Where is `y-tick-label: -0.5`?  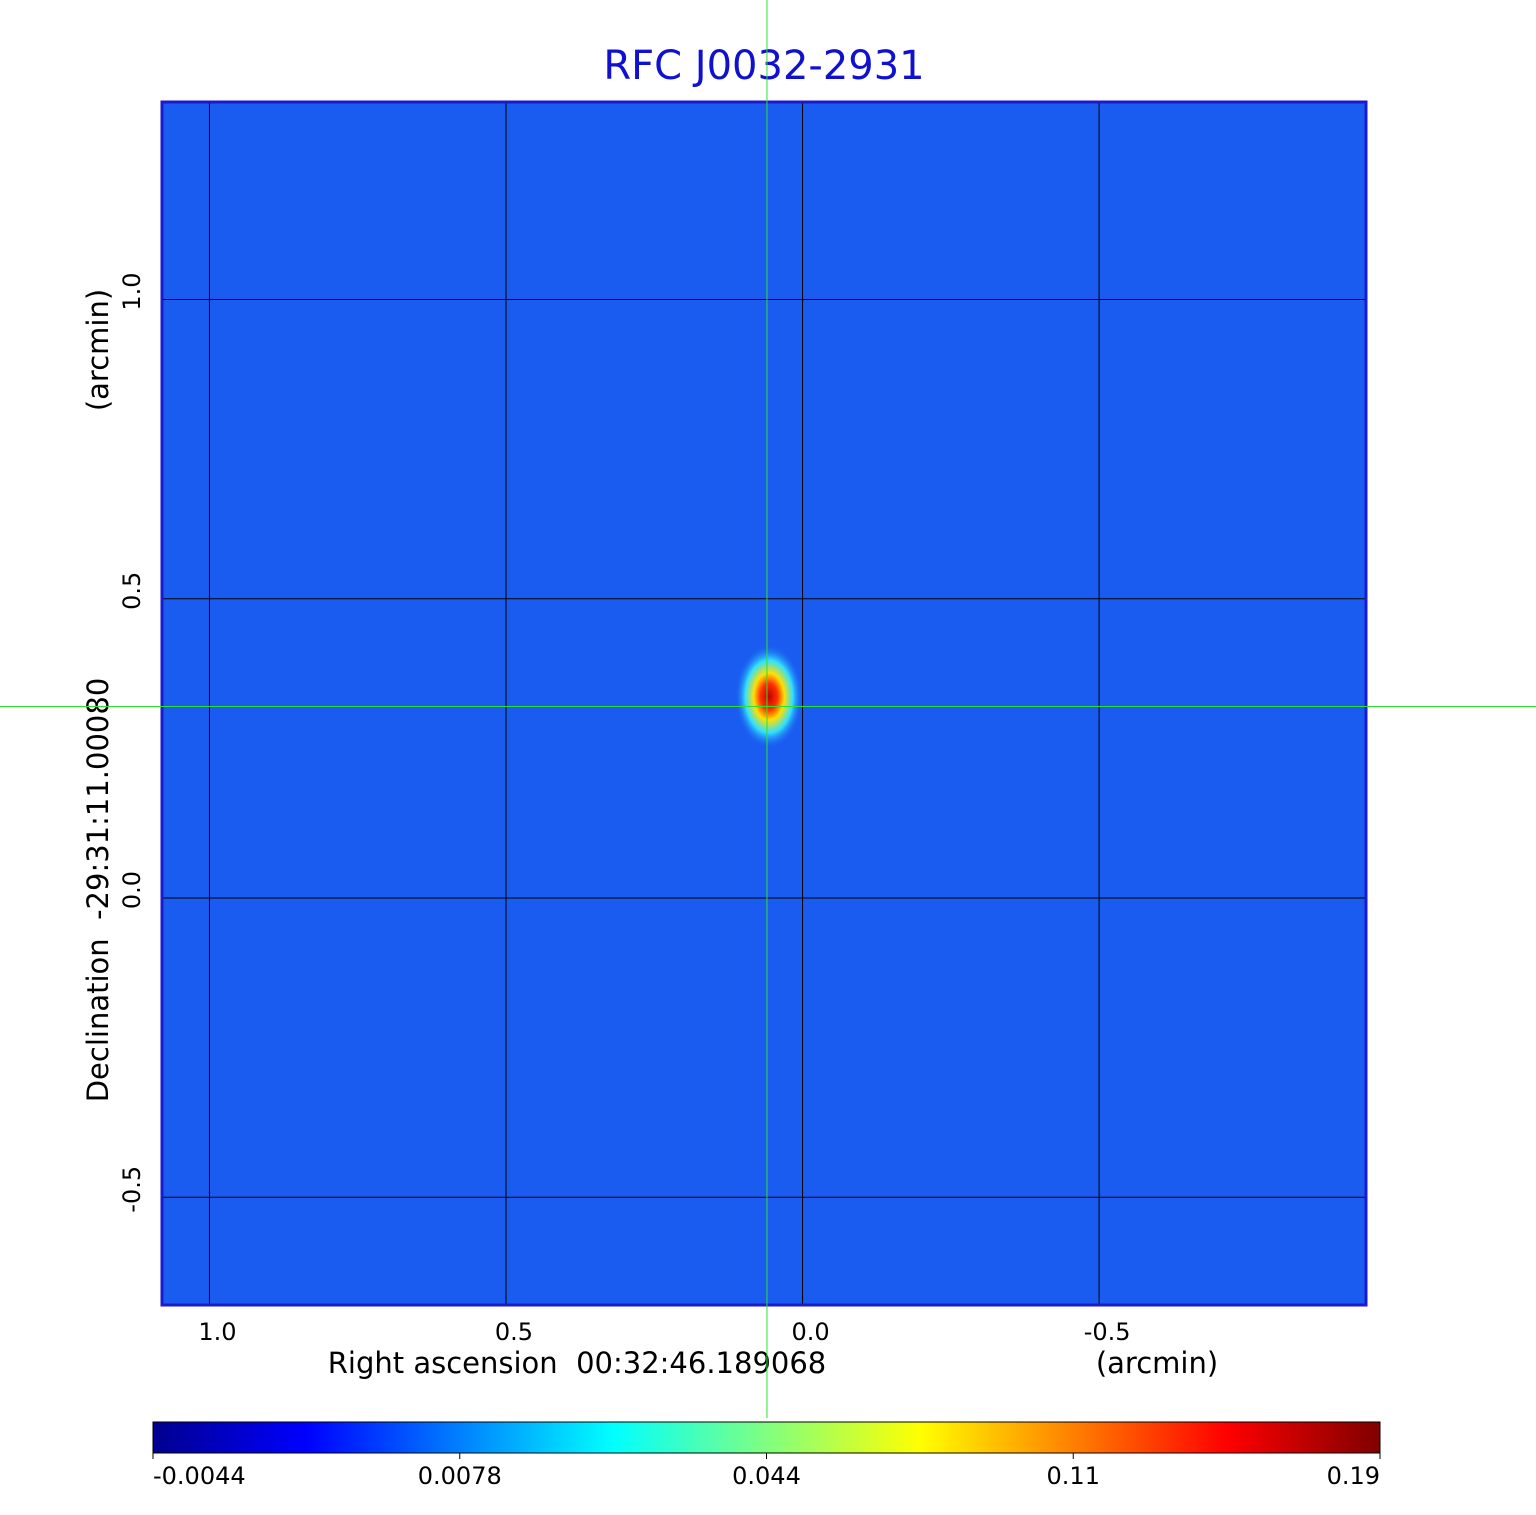
y-tick-label: -0.5 is located at coordinates (132, 1189).